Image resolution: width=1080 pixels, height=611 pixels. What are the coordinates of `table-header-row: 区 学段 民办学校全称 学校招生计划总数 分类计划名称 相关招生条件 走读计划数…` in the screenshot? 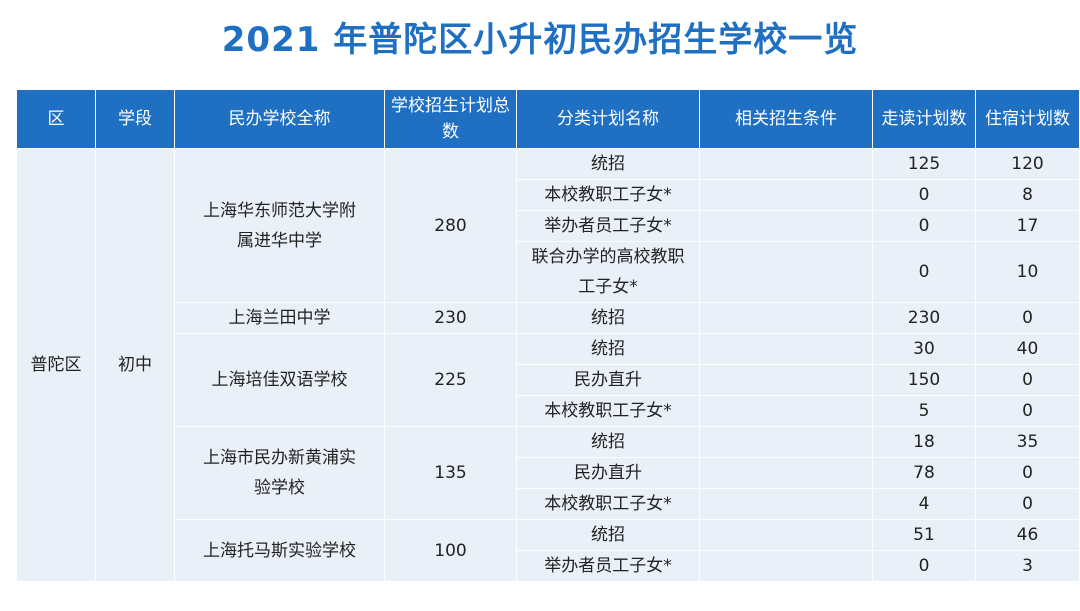 It's located at (548, 119).